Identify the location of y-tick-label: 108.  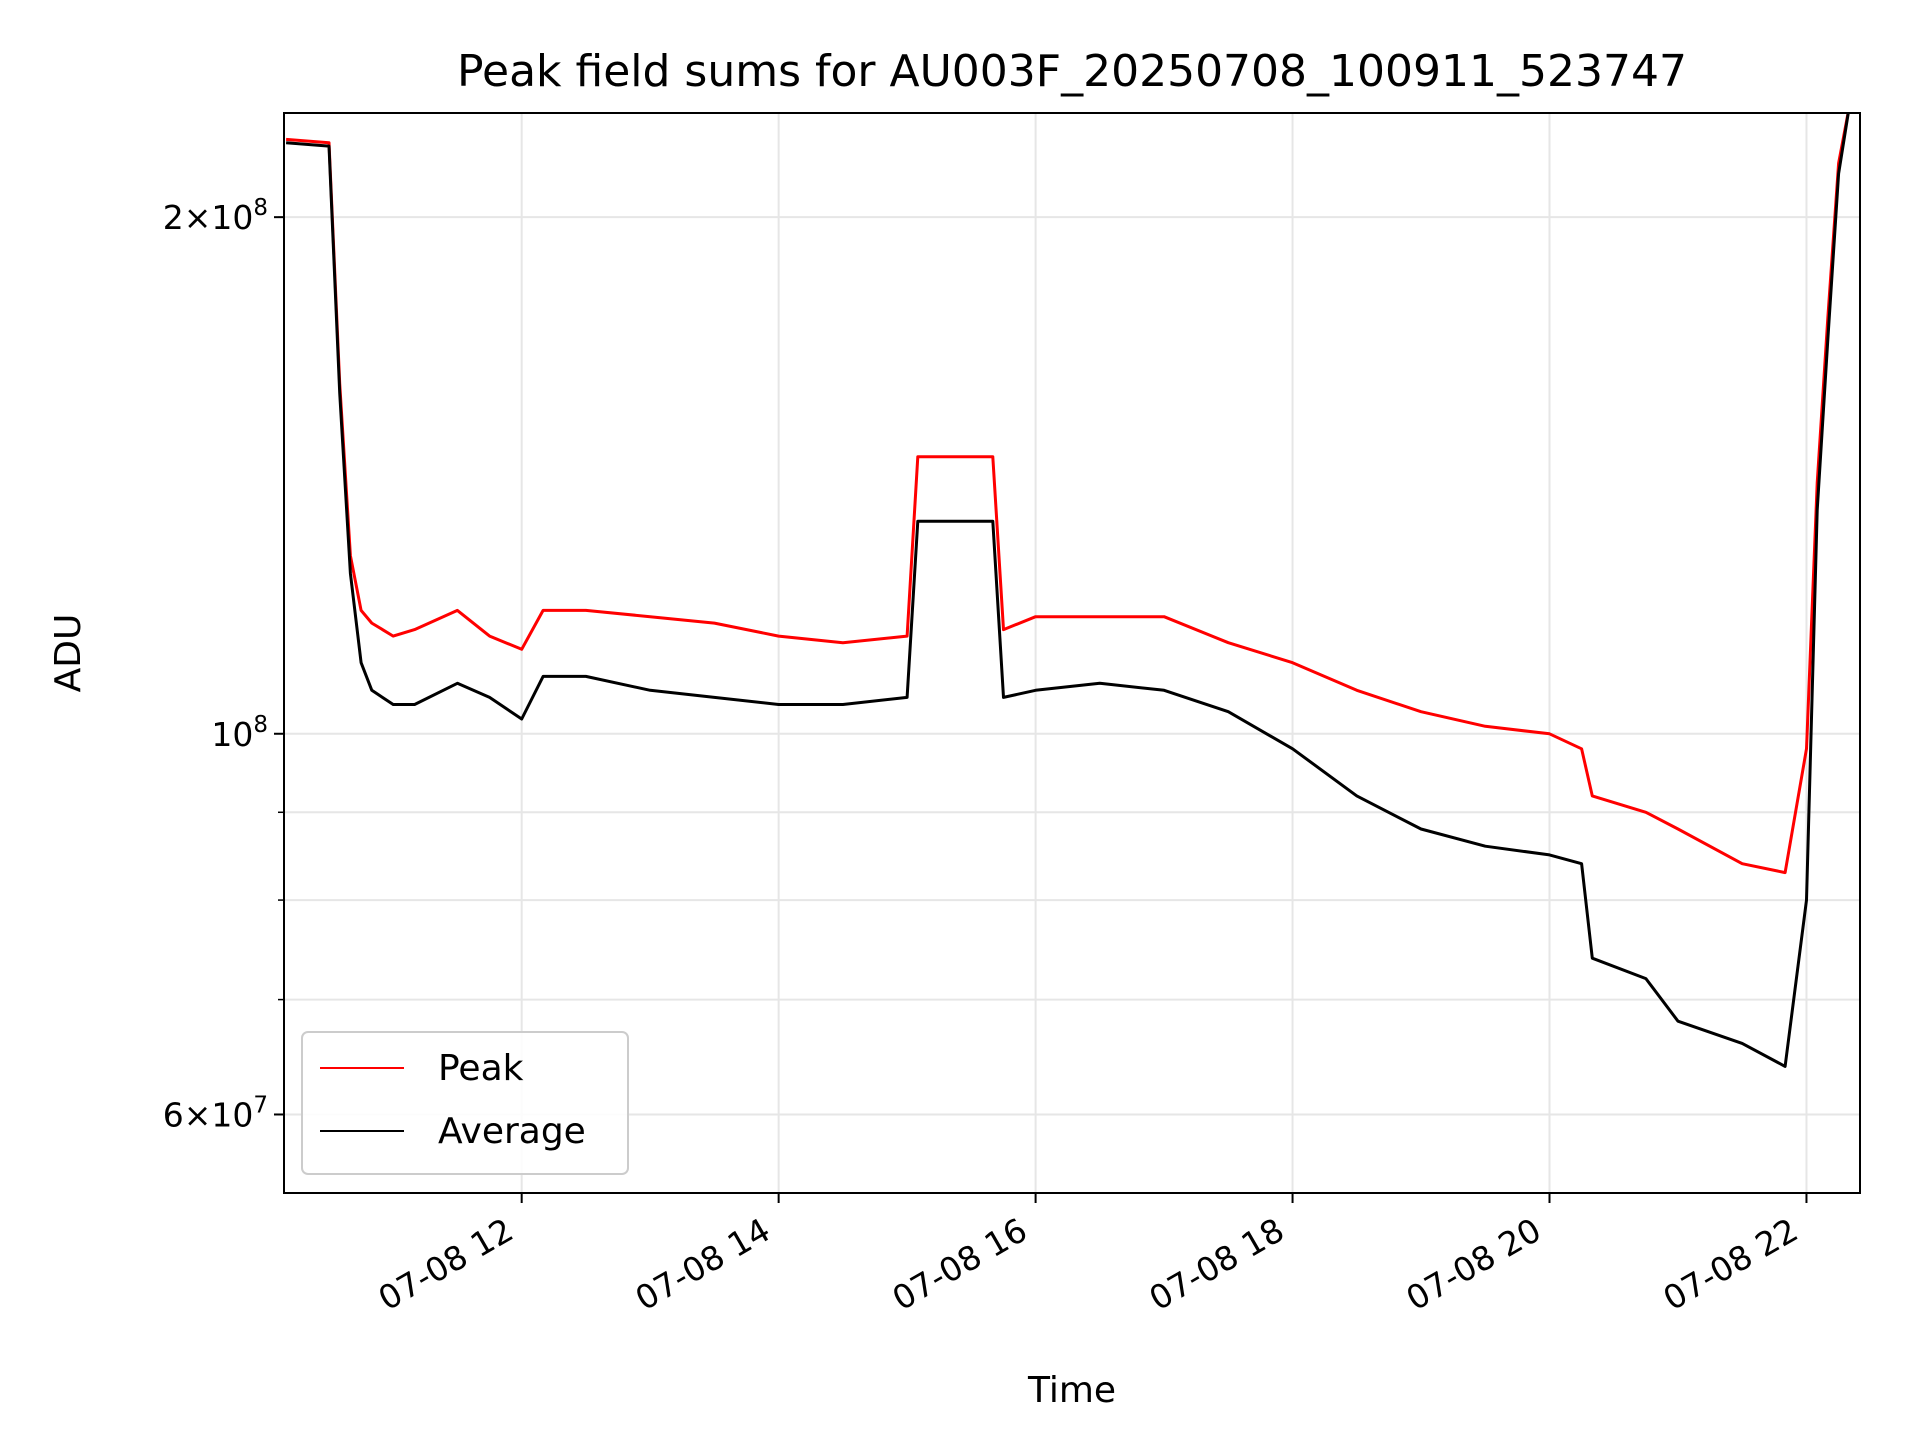
(239, 733).